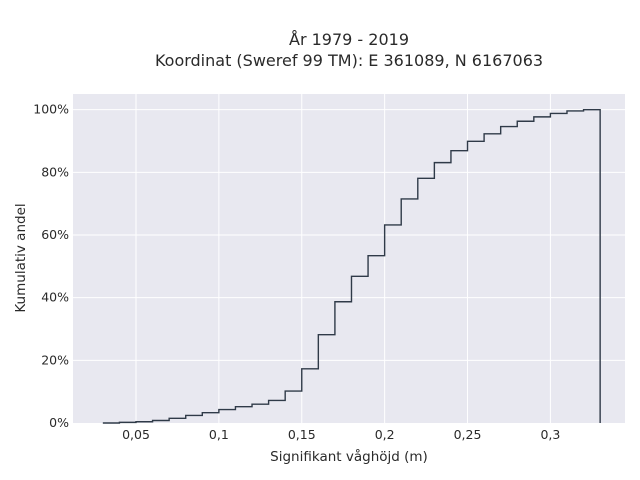 The height and width of the screenshot is (480, 640). I want to click on y-tick-label: 80%, so click(55, 171).